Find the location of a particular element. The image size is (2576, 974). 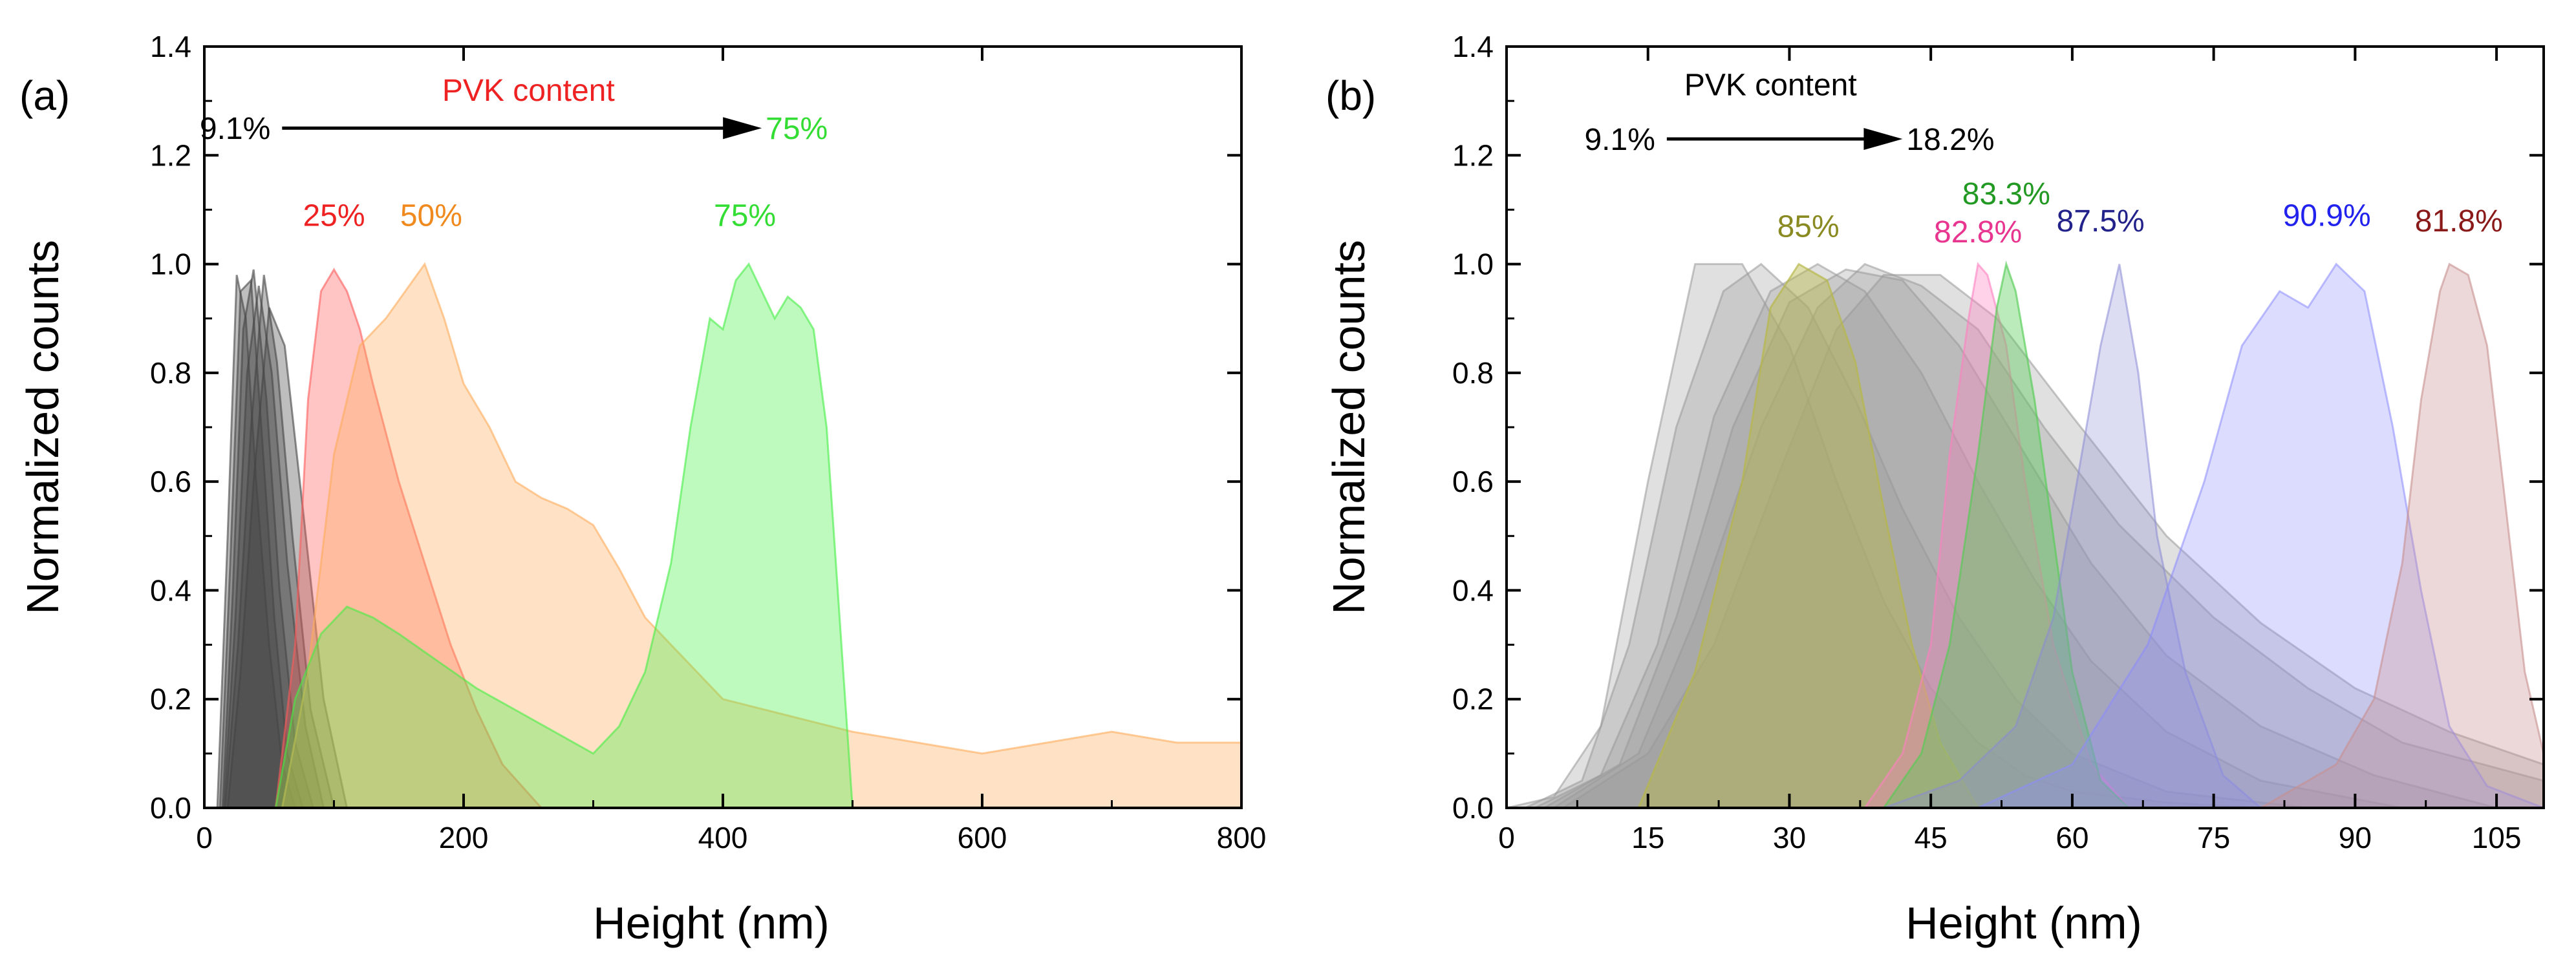

peak-label: 81.8% is located at coordinates (2459, 221).